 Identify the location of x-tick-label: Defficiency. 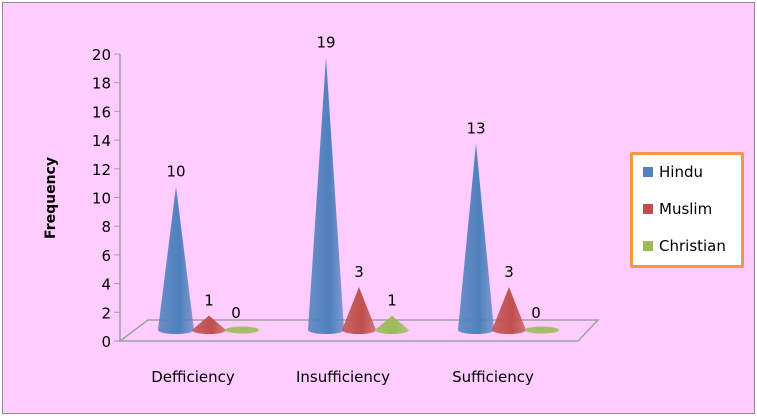
(193, 377).